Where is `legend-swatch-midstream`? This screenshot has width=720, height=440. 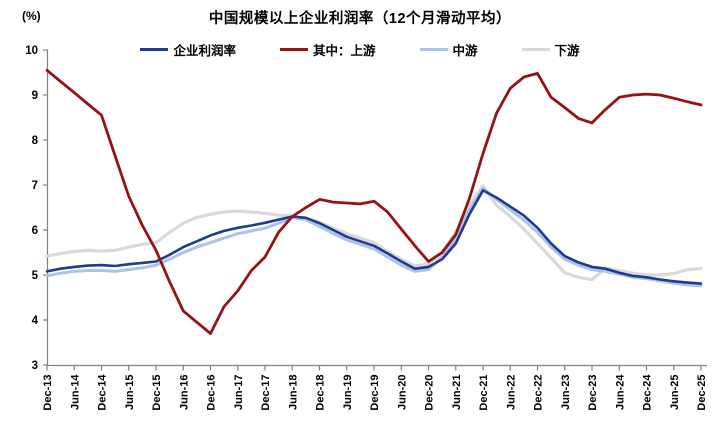 legend-swatch-midstream is located at coordinates (433, 49).